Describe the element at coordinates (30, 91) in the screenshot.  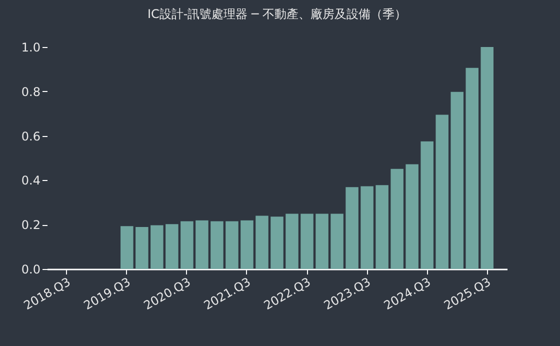
I see `y-tick-label: 0.8` at that location.